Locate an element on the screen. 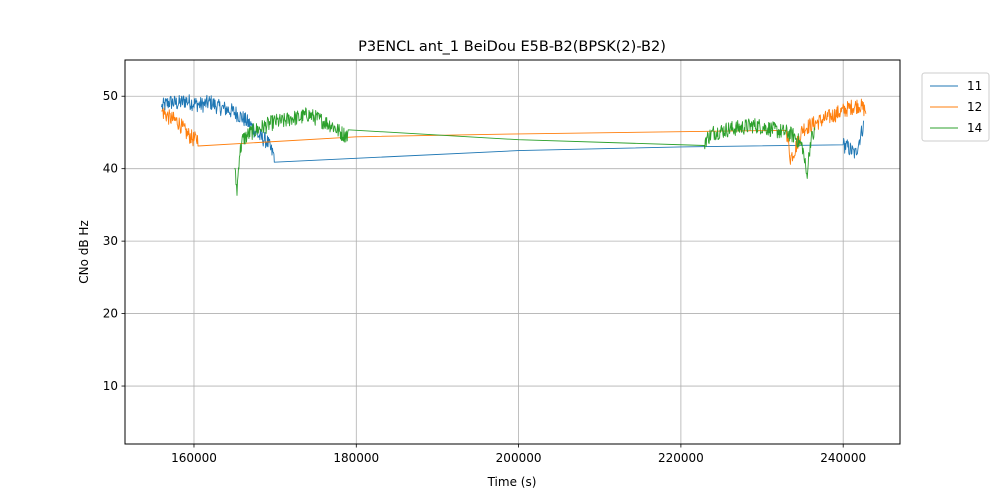 The height and width of the screenshot is (500, 1000). legend-label-11: 11 is located at coordinates (974, 86).